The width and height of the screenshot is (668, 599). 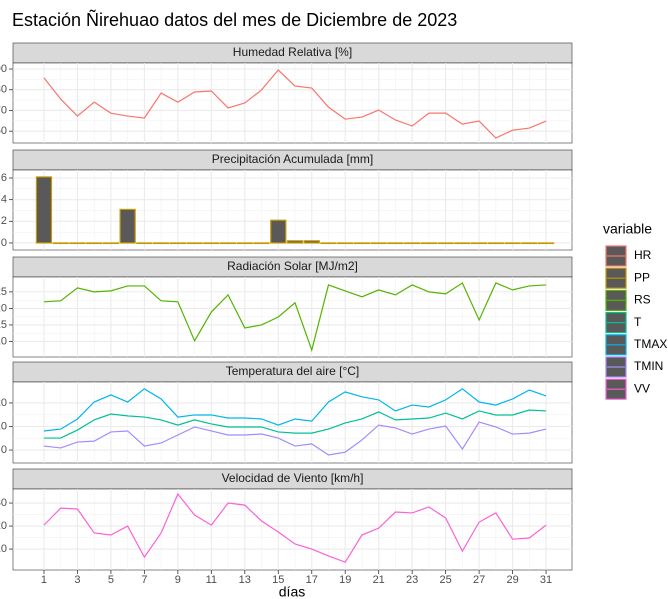 I want to click on y-tick-label: 2, so click(x=4, y=221).